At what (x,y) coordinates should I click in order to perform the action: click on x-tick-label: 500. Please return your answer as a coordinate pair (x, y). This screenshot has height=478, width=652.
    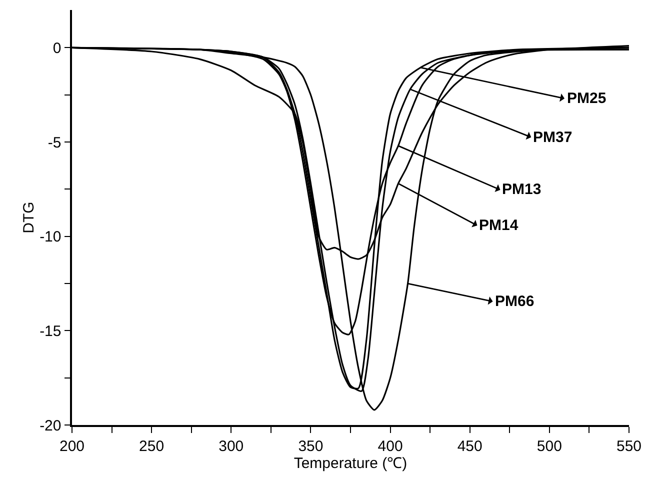
    Looking at the image, I should click on (549, 446).